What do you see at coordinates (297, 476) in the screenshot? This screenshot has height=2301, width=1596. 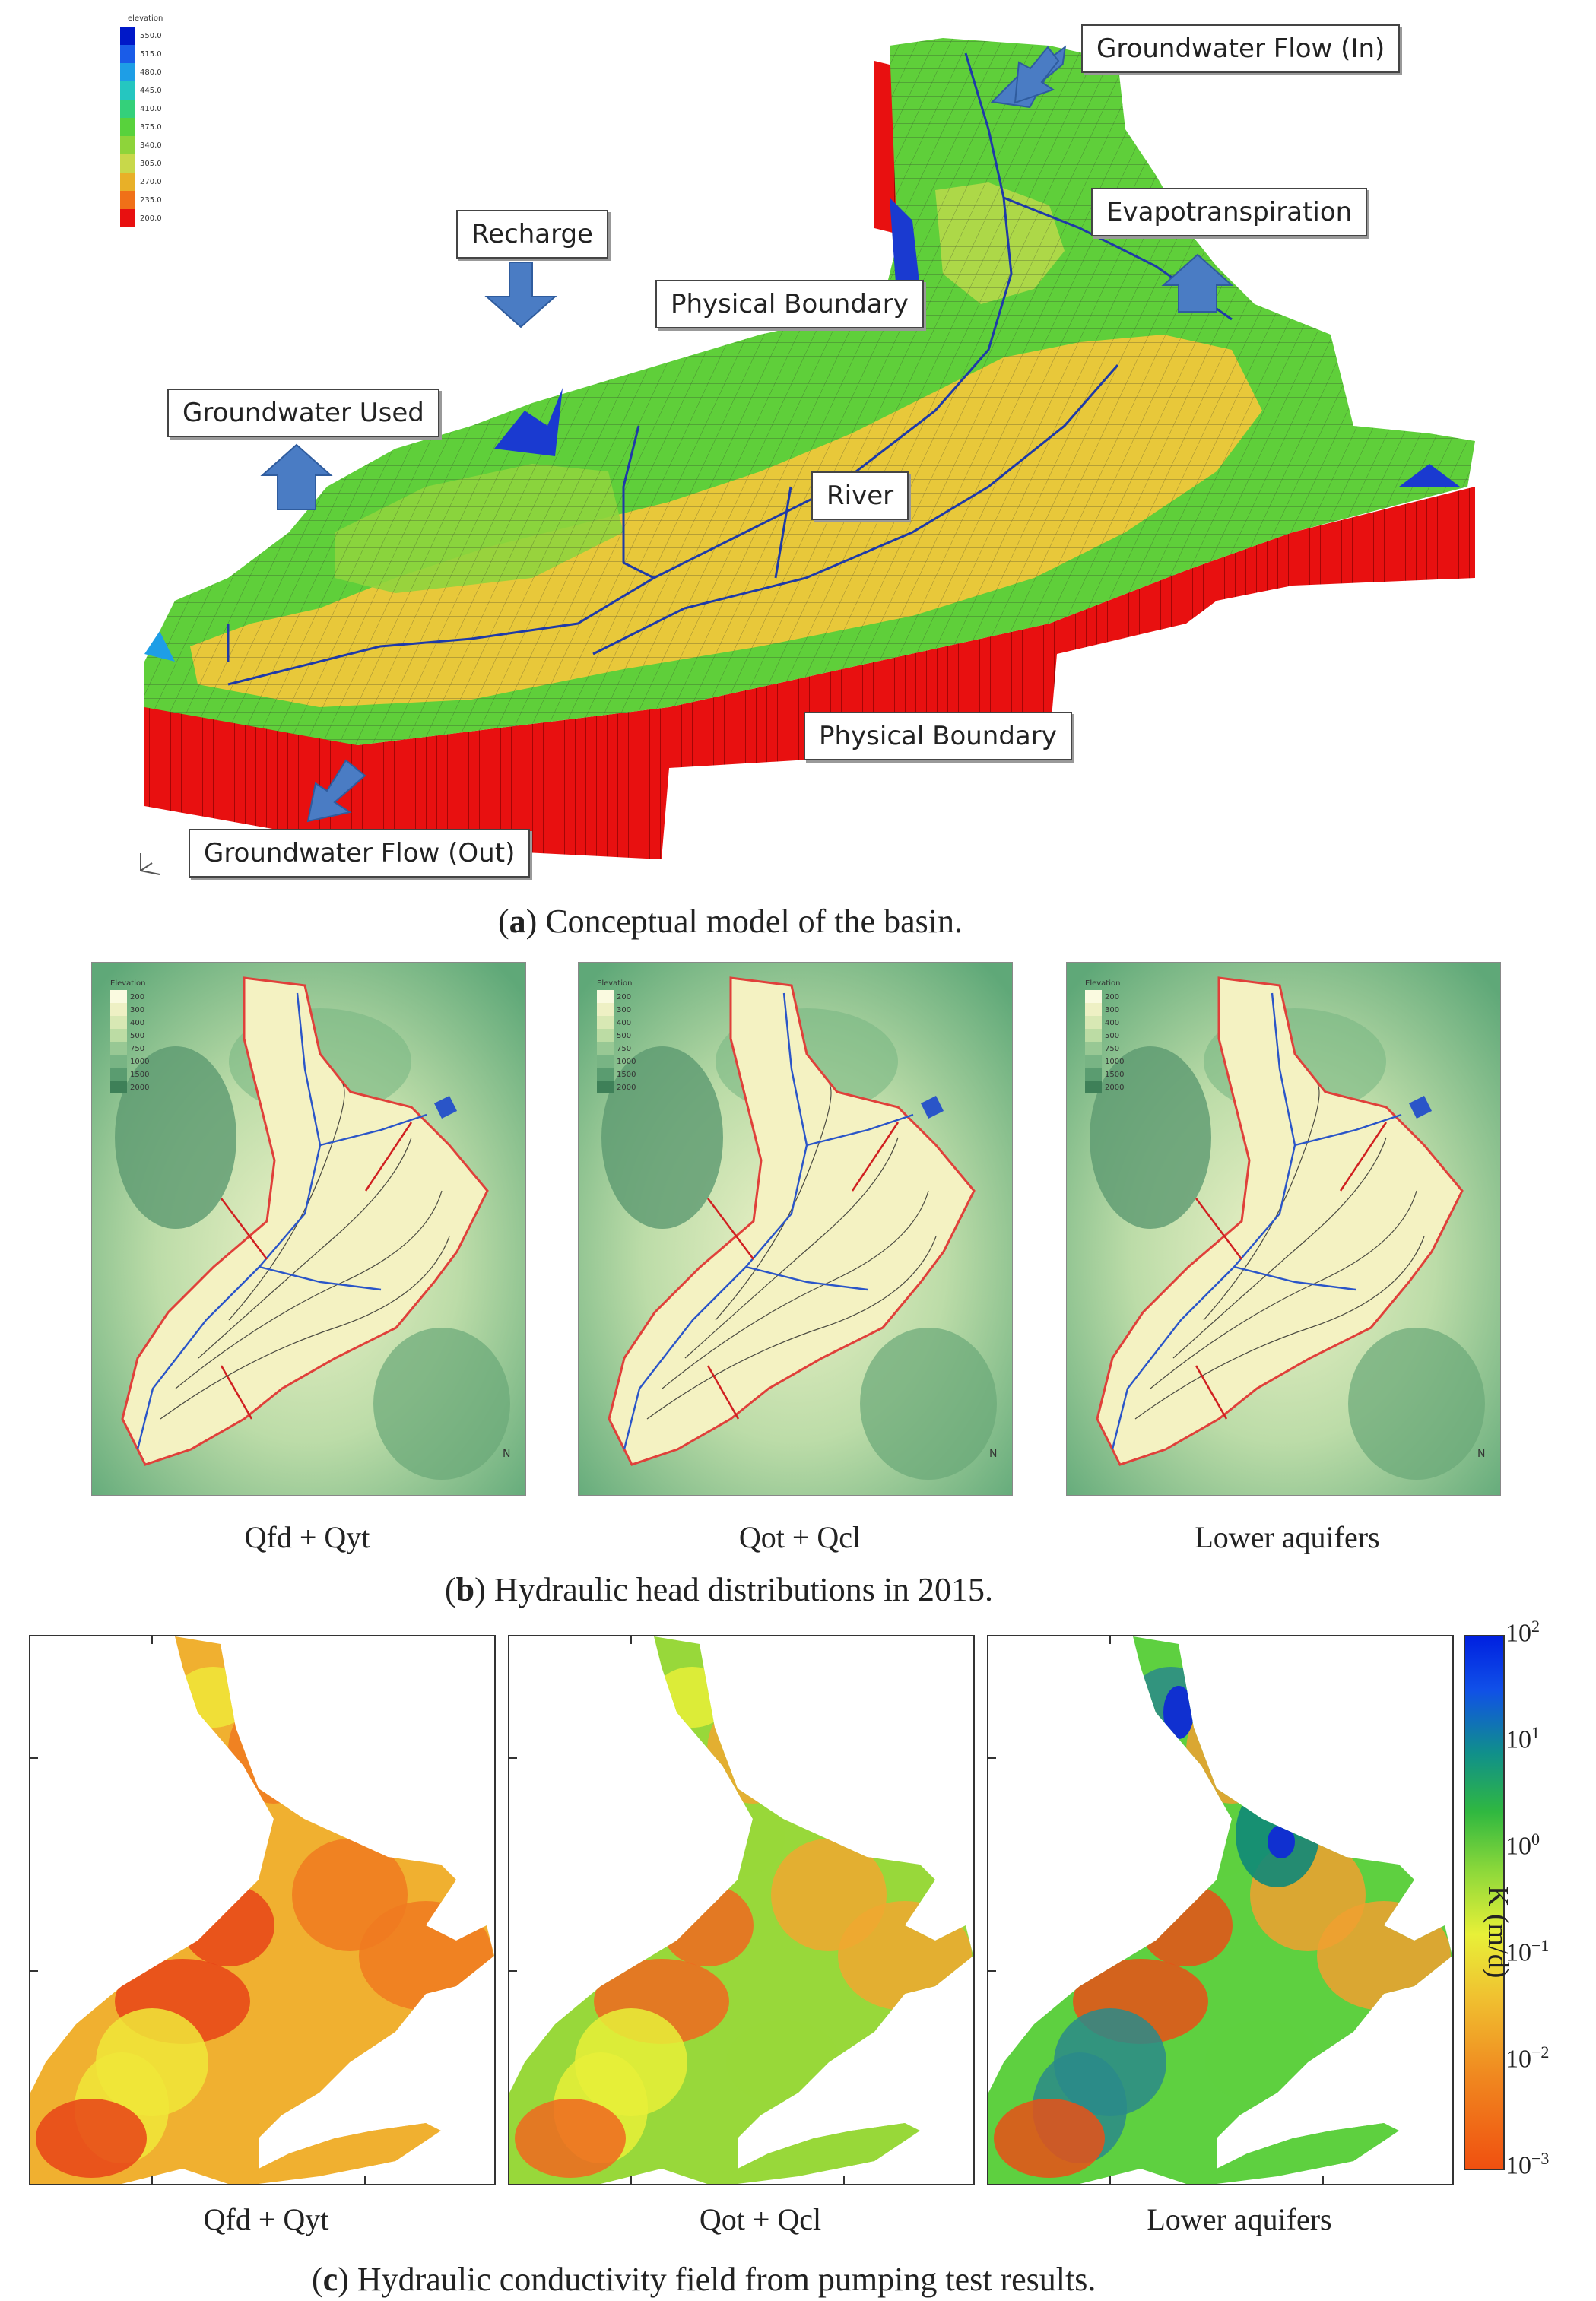 I see `arrow-groundwater-used` at bounding box center [297, 476].